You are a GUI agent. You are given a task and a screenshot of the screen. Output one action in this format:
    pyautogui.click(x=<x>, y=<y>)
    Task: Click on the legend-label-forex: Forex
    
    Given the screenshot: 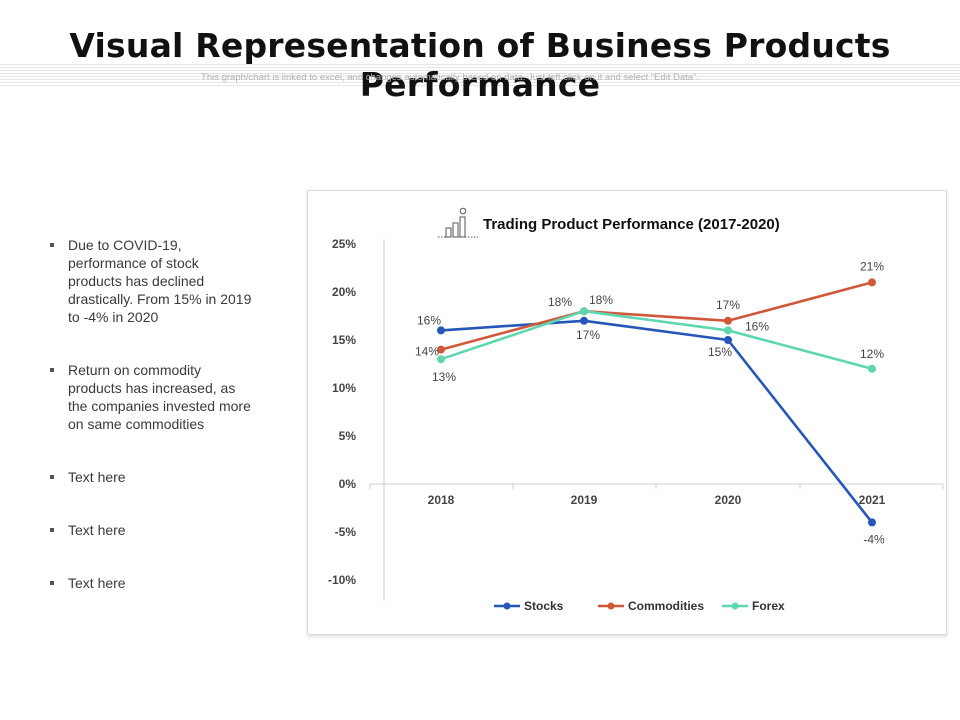 What is the action you would take?
    pyautogui.click(x=768, y=606)
    